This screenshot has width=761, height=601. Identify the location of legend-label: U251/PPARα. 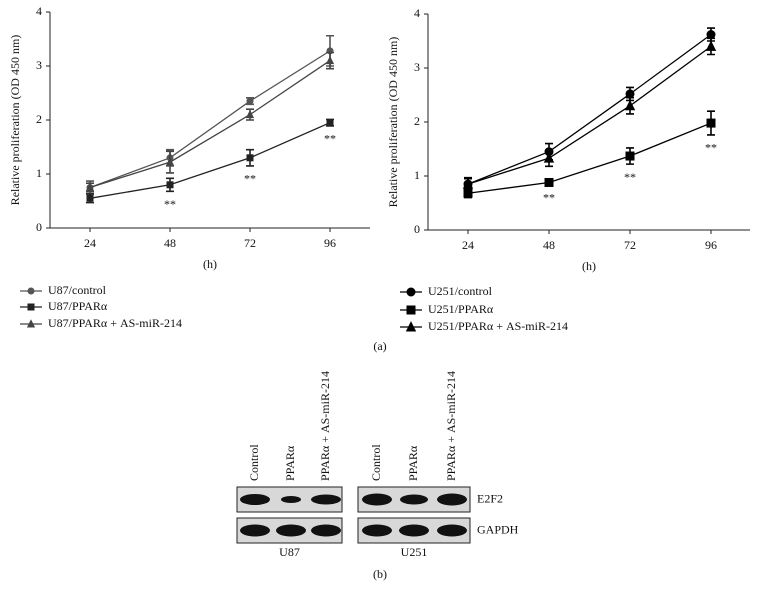
(461, 309).